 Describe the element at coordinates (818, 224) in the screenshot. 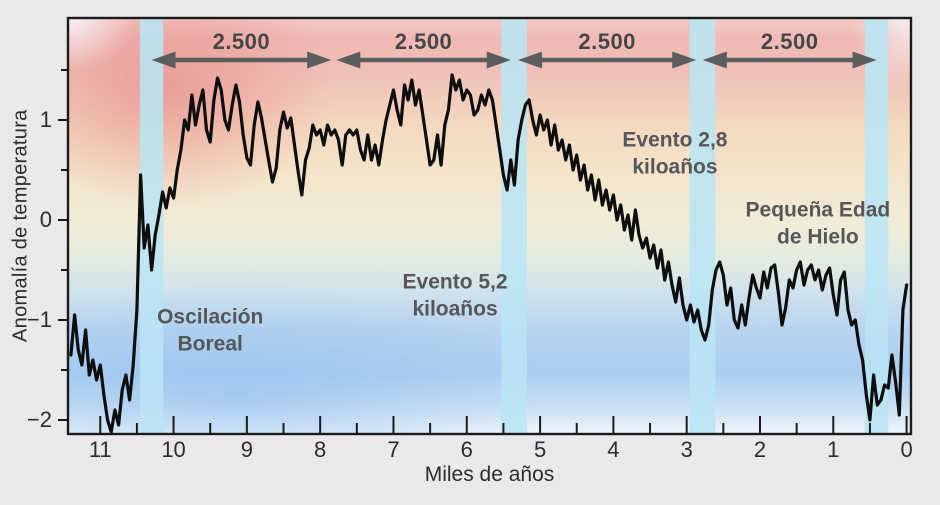

I see `annotation-pequena-edad-label: Pequeña Edad de Hielo` at that location.